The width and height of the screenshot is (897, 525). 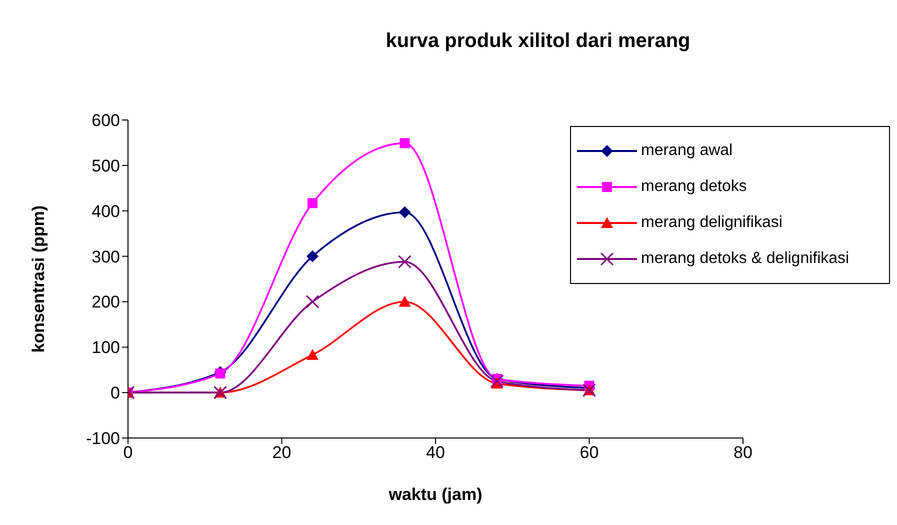 I want to click on y-tick-label: 300, so click(x=106, y=256).